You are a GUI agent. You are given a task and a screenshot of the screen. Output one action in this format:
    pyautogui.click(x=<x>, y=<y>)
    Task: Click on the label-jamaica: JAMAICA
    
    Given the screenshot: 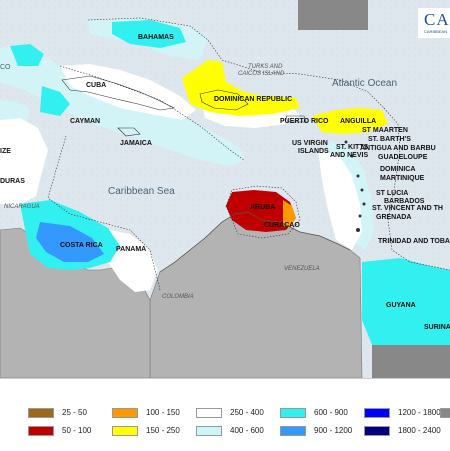 What is the action you would take?
    pyautogui.click(x=136, y=143)
    